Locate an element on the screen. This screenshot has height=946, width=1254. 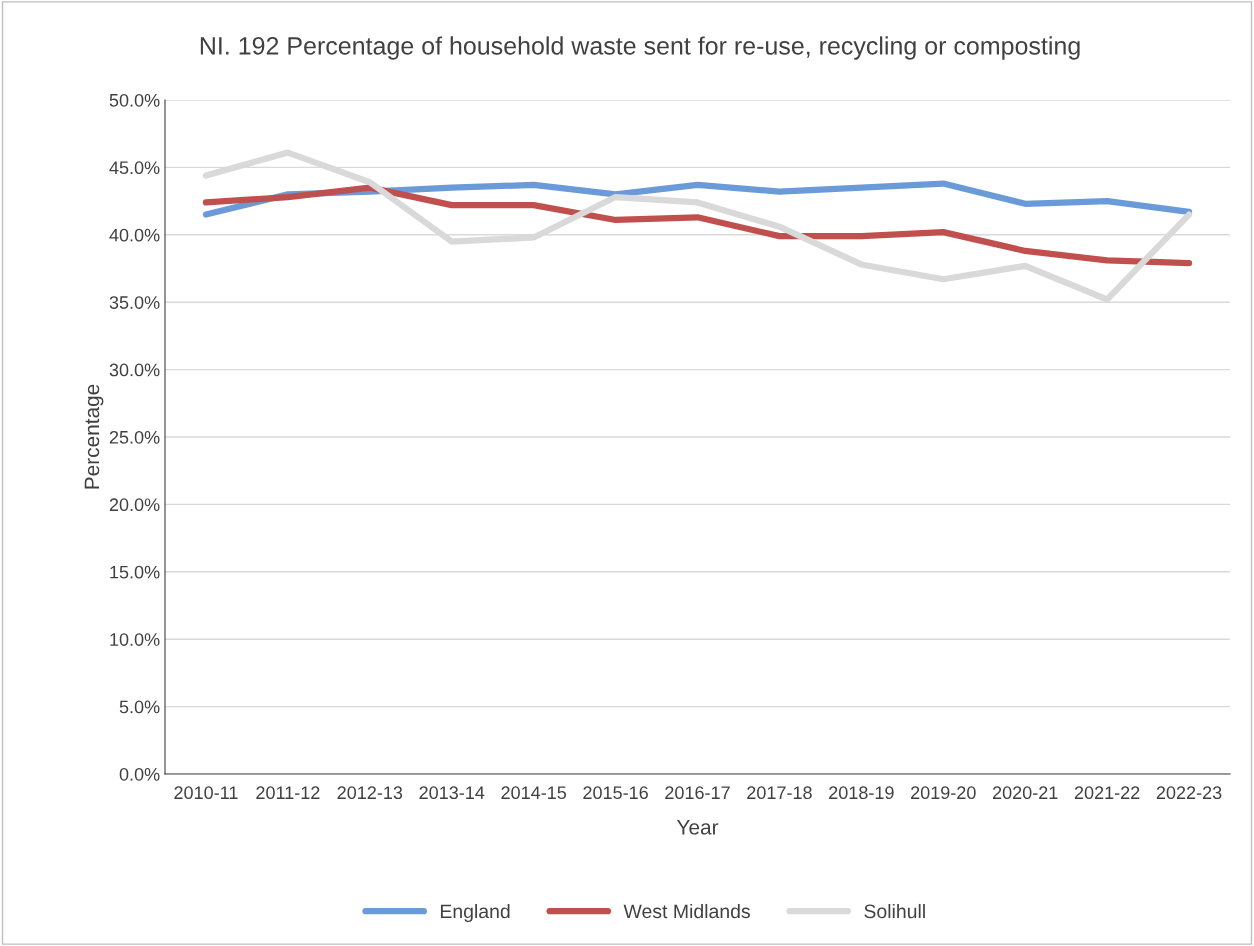
x-tick-label: 2020-21 is located at coordinates (1025, 793).